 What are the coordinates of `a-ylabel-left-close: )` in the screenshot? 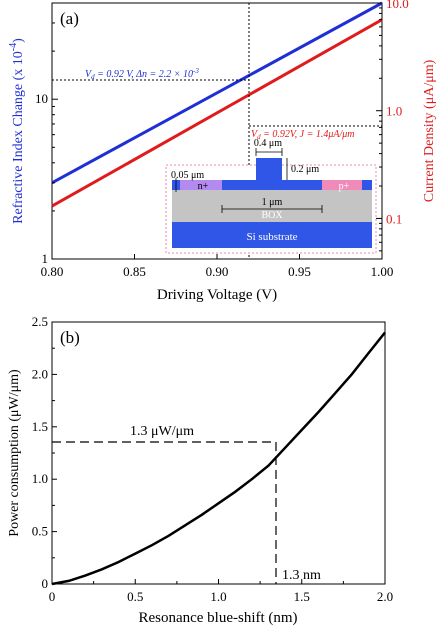 It's located at (18, 40).